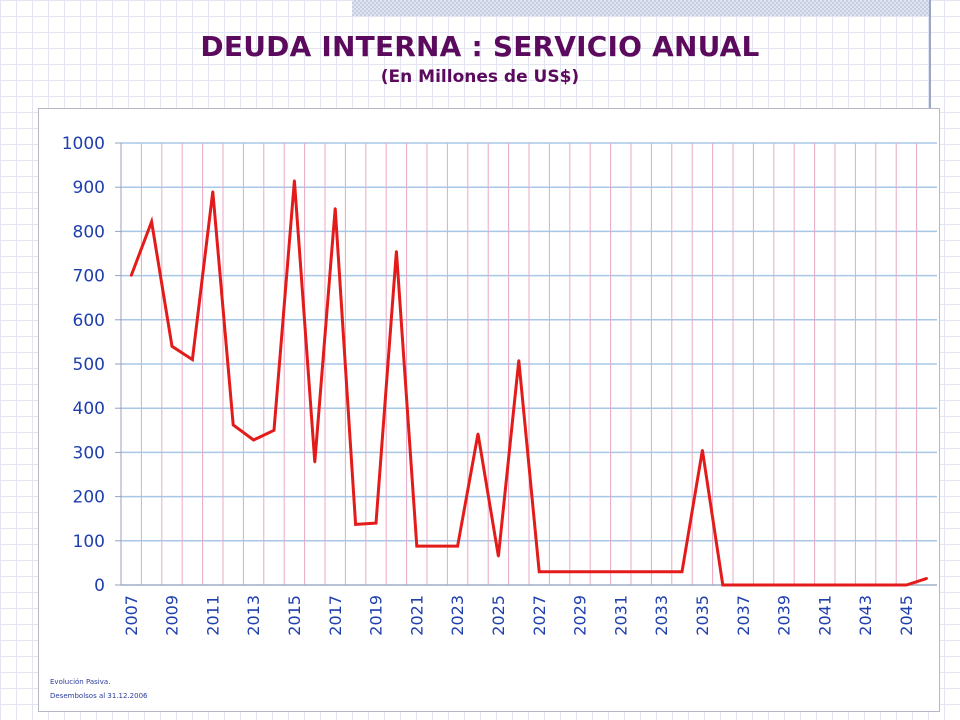  Describe the element at coordinates (906, 585) in the screenshot. I see `data-point-2045` at that location.